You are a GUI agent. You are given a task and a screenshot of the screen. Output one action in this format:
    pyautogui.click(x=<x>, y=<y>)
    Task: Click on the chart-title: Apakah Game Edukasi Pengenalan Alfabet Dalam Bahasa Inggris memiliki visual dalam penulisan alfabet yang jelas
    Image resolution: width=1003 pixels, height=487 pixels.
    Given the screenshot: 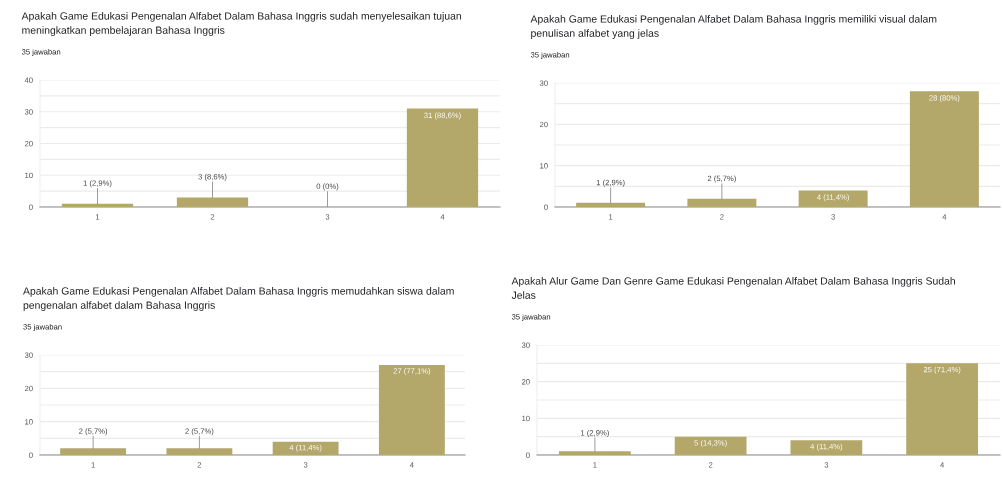 What is the action you would take?
    pyautogui.click(x=733, y=27)
    